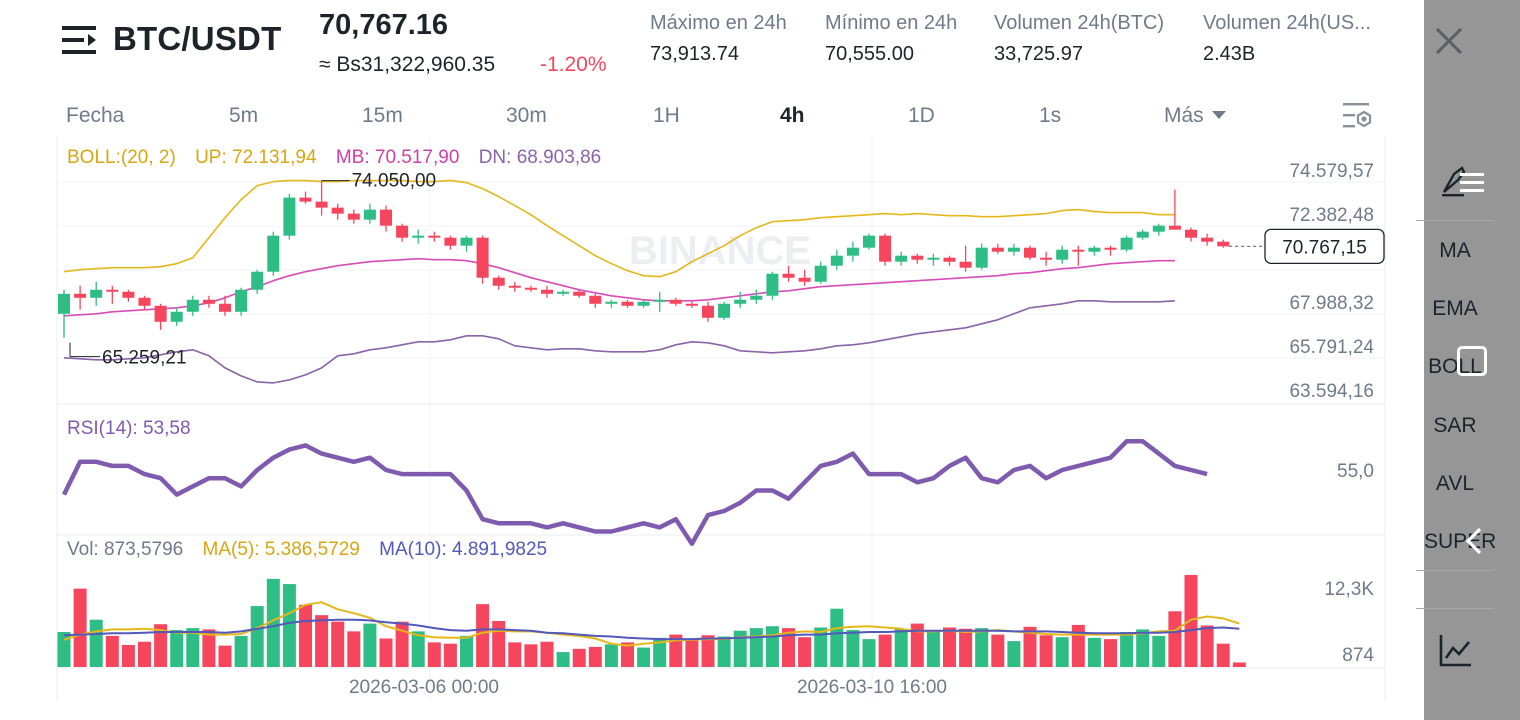 The height and width of the screenshot is (720, 1520). I want to click on pair-title: BTC/USDT, so click(197, 38).